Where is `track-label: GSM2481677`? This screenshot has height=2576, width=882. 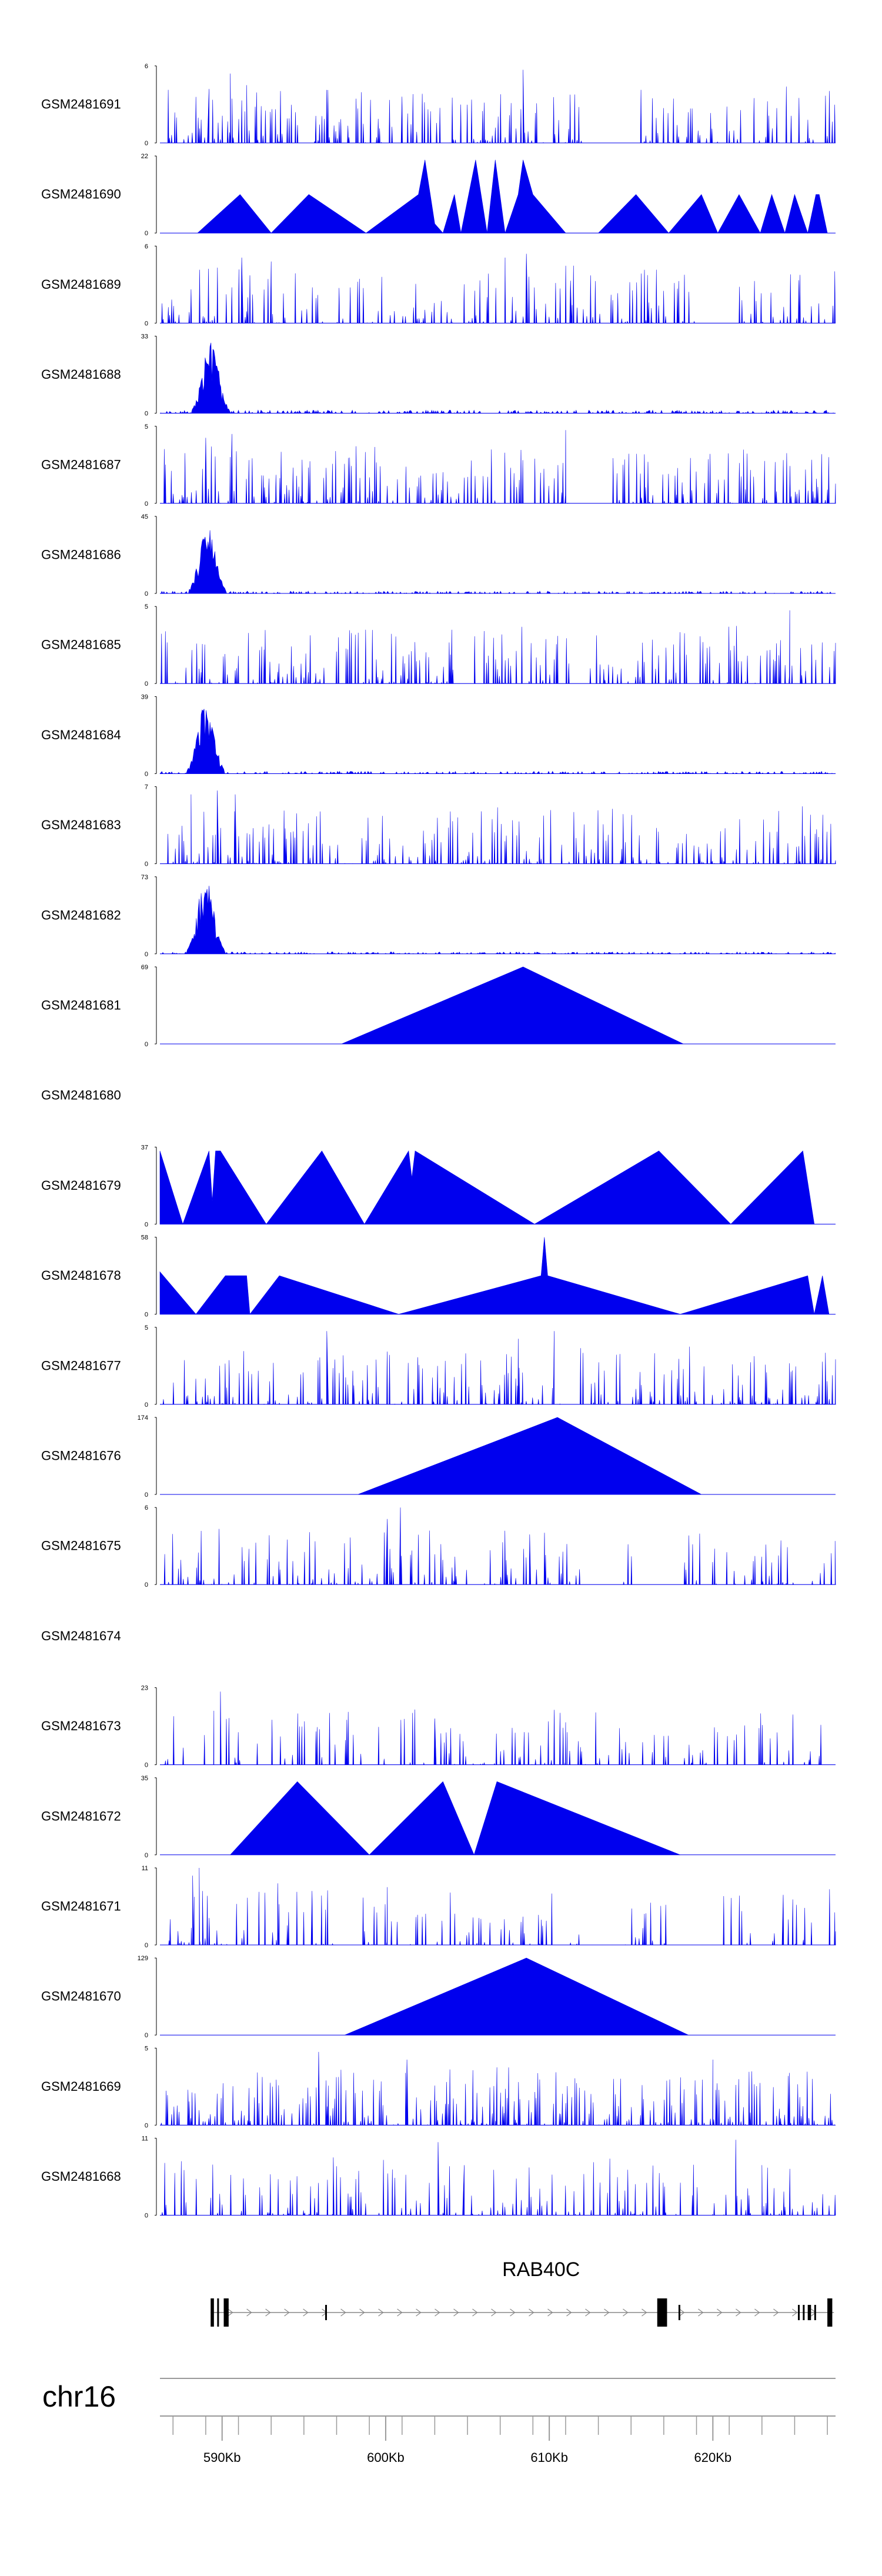 track-label: GSM2481677 is located at coordinates (81, 1365).